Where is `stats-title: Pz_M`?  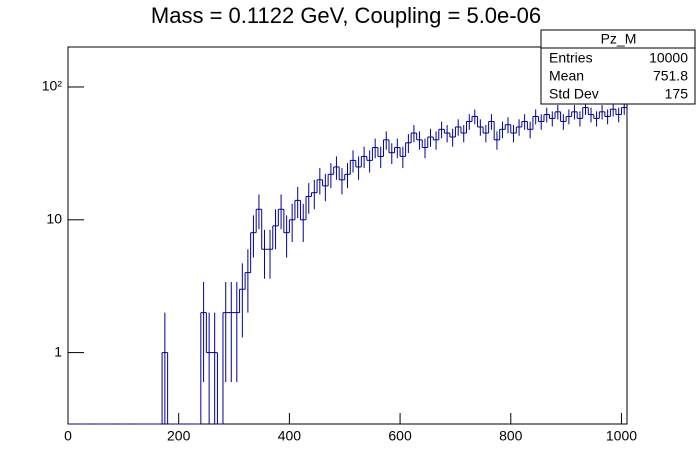 stats-title: Pz_M is located at coordinates (619, 39).